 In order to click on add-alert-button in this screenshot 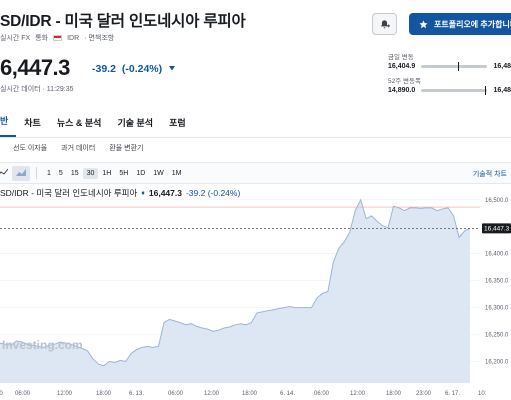, I will do `click(384, 24)`.